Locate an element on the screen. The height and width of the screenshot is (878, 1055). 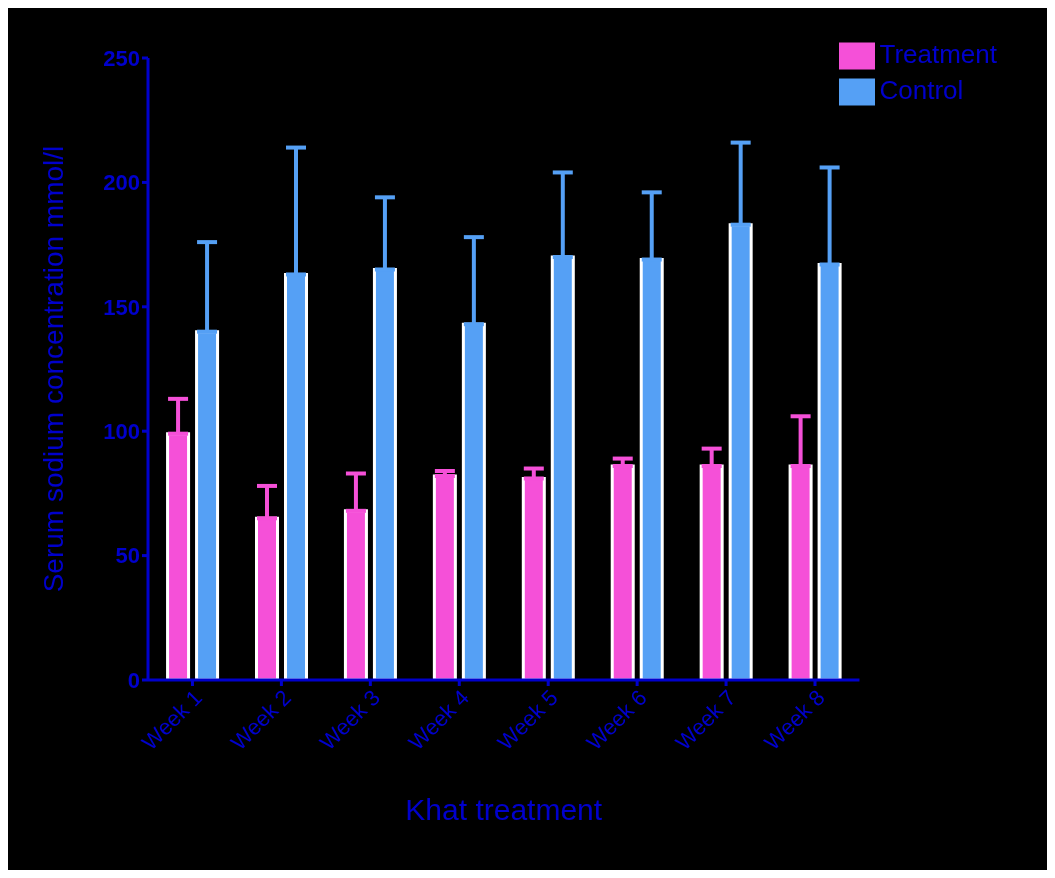
y-tick-label: 250 is located at coordinates (121, 58).